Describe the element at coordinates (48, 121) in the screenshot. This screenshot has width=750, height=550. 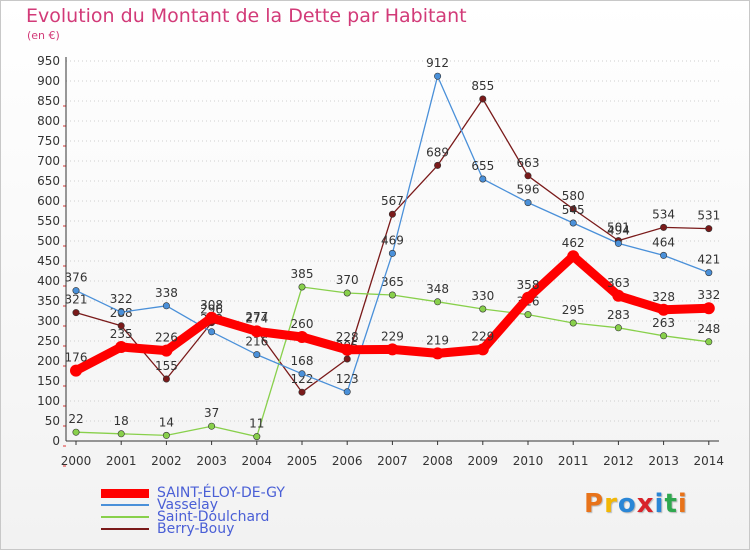
I see `y-tick-label: 800` at that location.